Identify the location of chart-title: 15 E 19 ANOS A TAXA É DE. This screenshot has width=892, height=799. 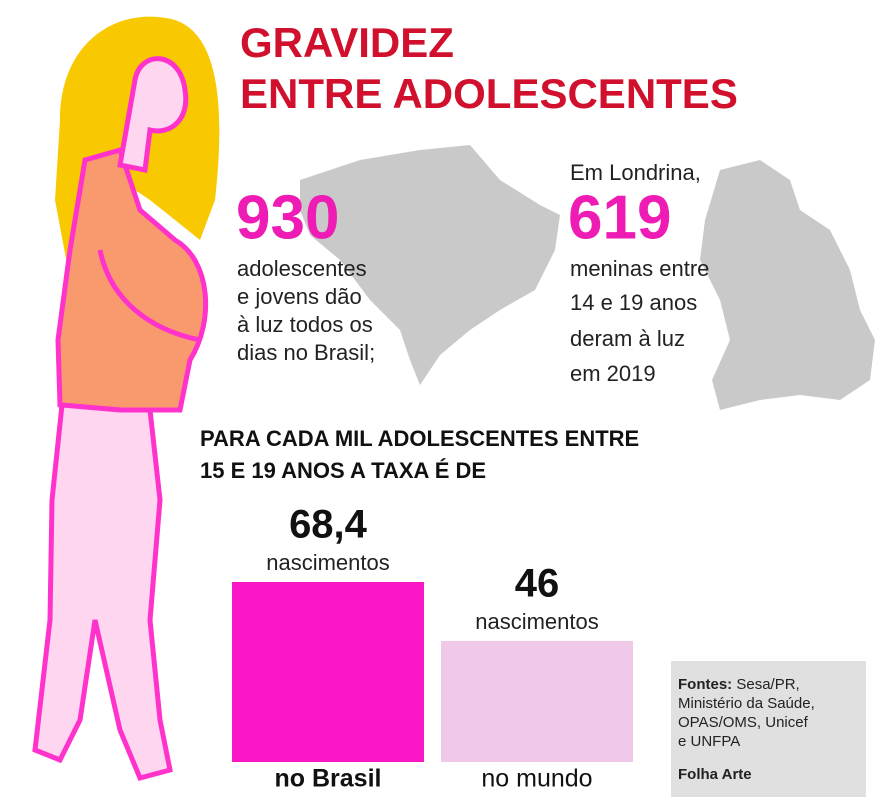
(343, 470).